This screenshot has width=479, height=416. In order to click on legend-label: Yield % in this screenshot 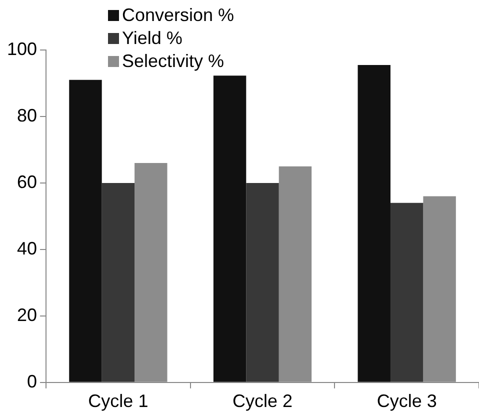, I will do `click(152, 38)`.